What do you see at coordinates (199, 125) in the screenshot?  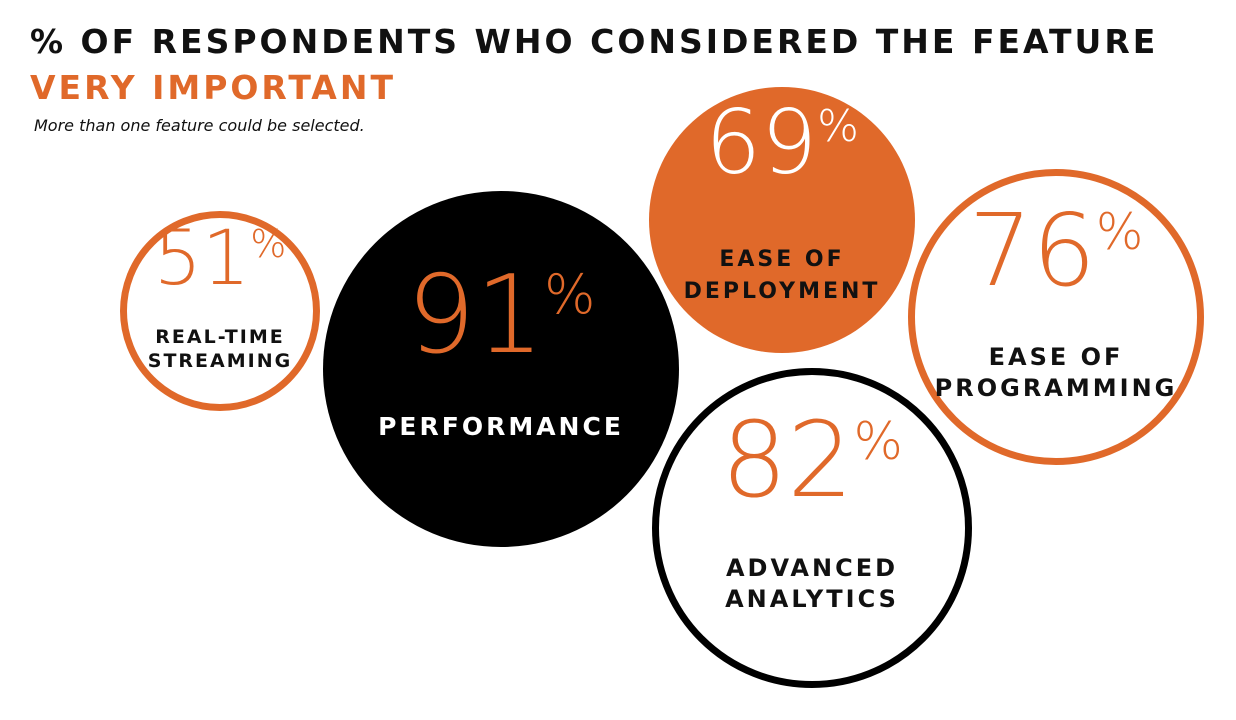 I see `chart-note: More than one feature could be selected.` at bounding box center [199, 125].